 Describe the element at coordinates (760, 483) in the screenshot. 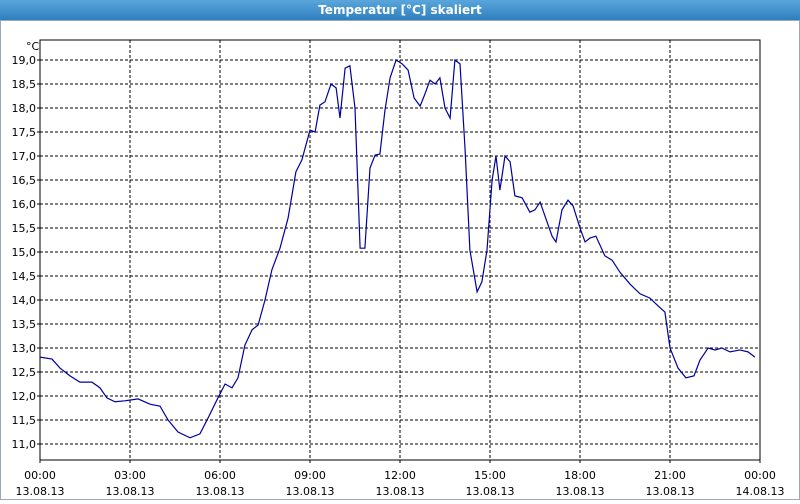

I see `x-tick-label: 00:00 14.08.13` at that location.